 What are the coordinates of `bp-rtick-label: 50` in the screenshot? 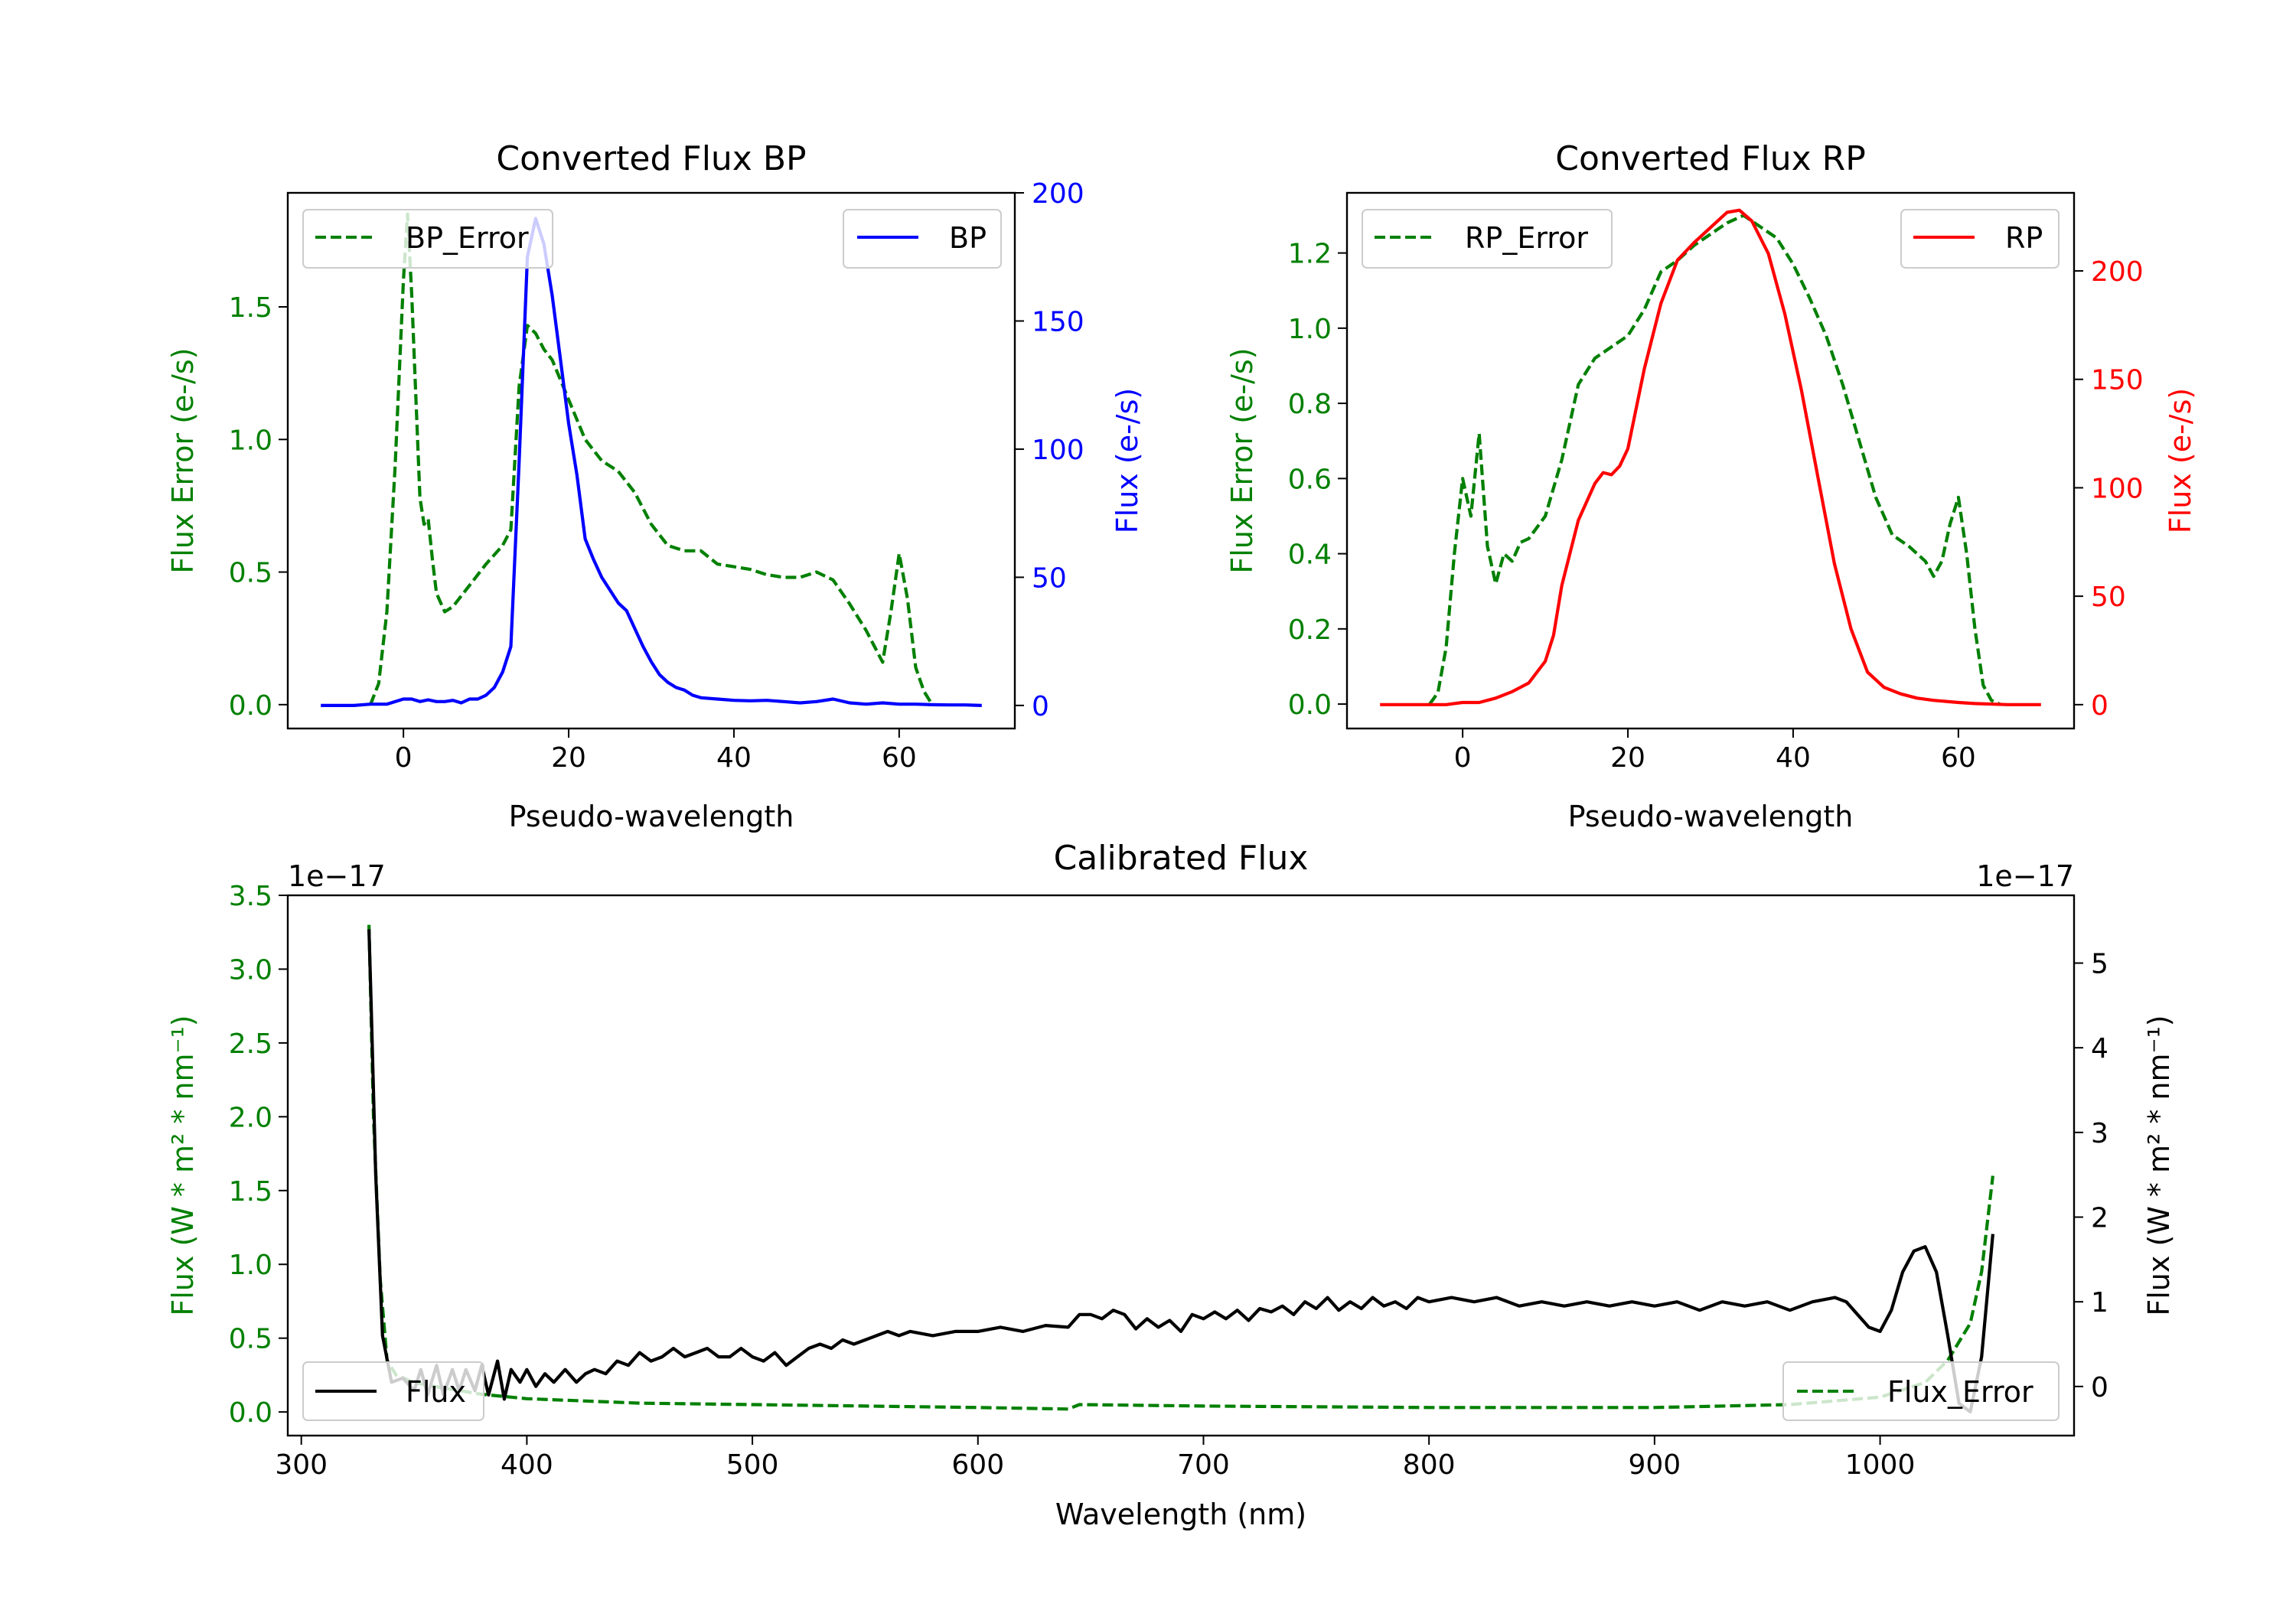 It's located at (1049, 578).